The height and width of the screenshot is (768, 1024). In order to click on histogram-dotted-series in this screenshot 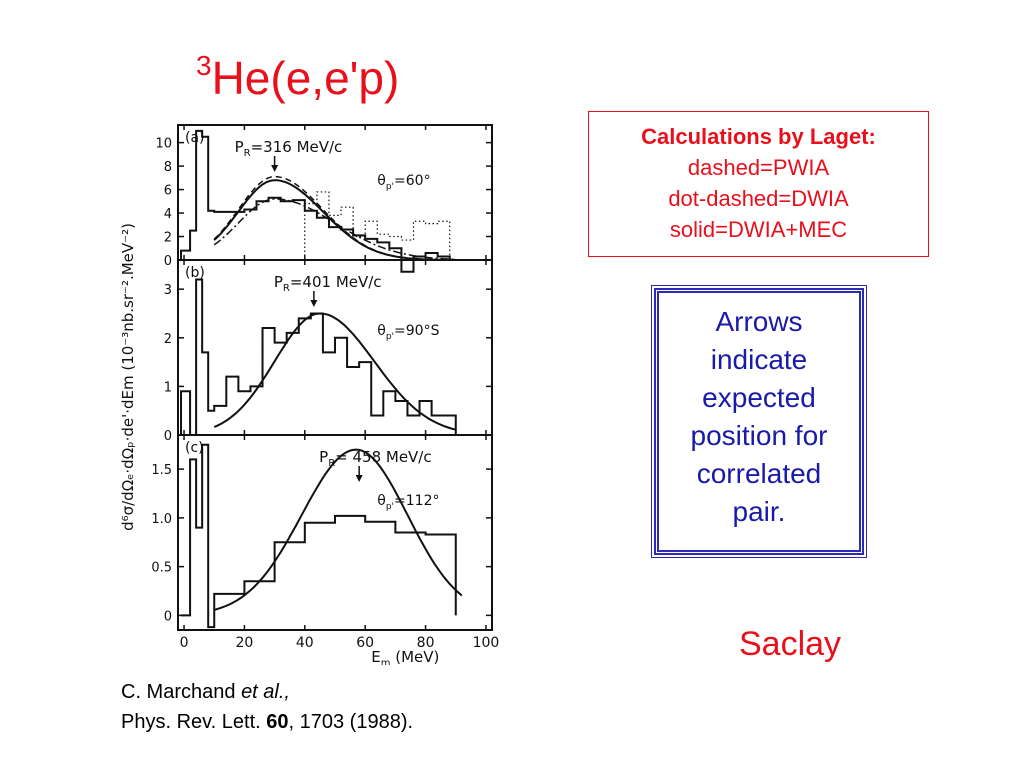, I will do `click(377, 225)`.